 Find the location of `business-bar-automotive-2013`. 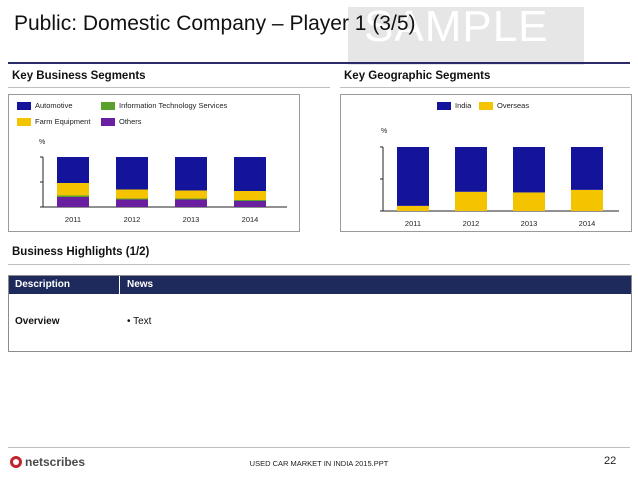

business-bar-automotive-2013 is located at coordinates (191, 174).